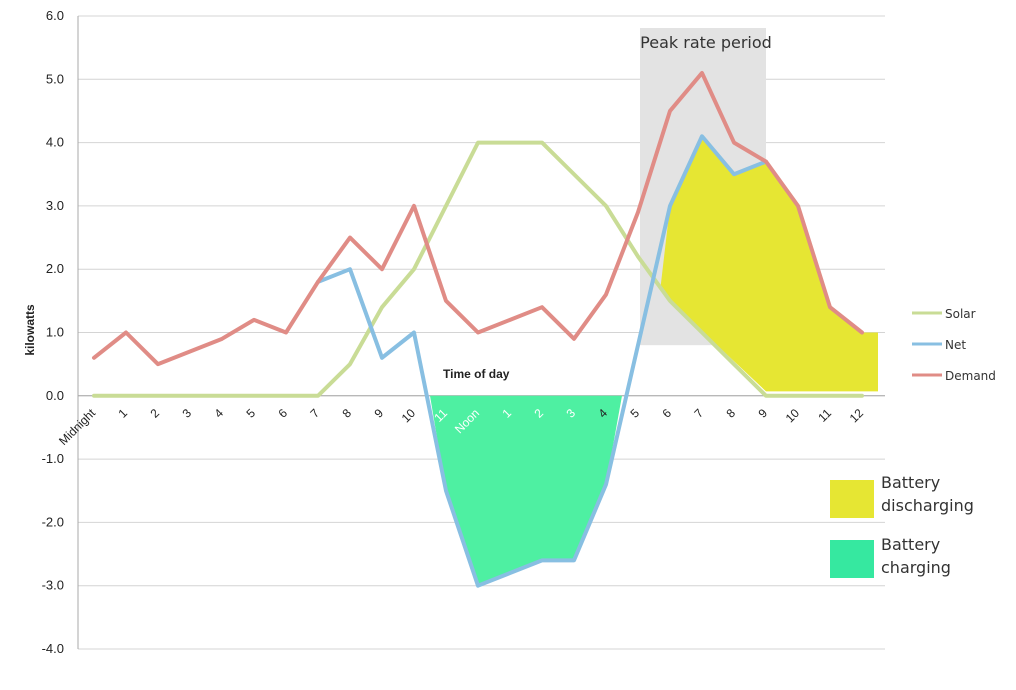  Describe the element at coordinates (769, 264) in the screenshot. I see `battery-discharging-area` at that location.